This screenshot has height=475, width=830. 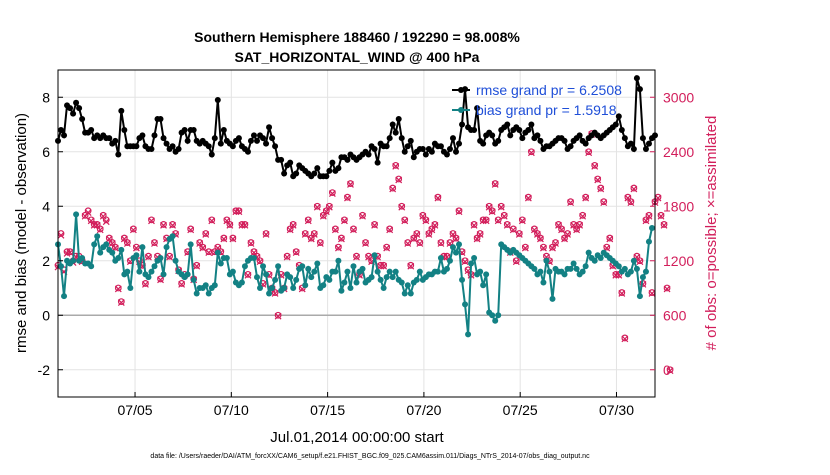 What do you see at coordinates (46, 261) in the screenshot?
I see `y-tick-label: 2` at bounding box center [46, 261].